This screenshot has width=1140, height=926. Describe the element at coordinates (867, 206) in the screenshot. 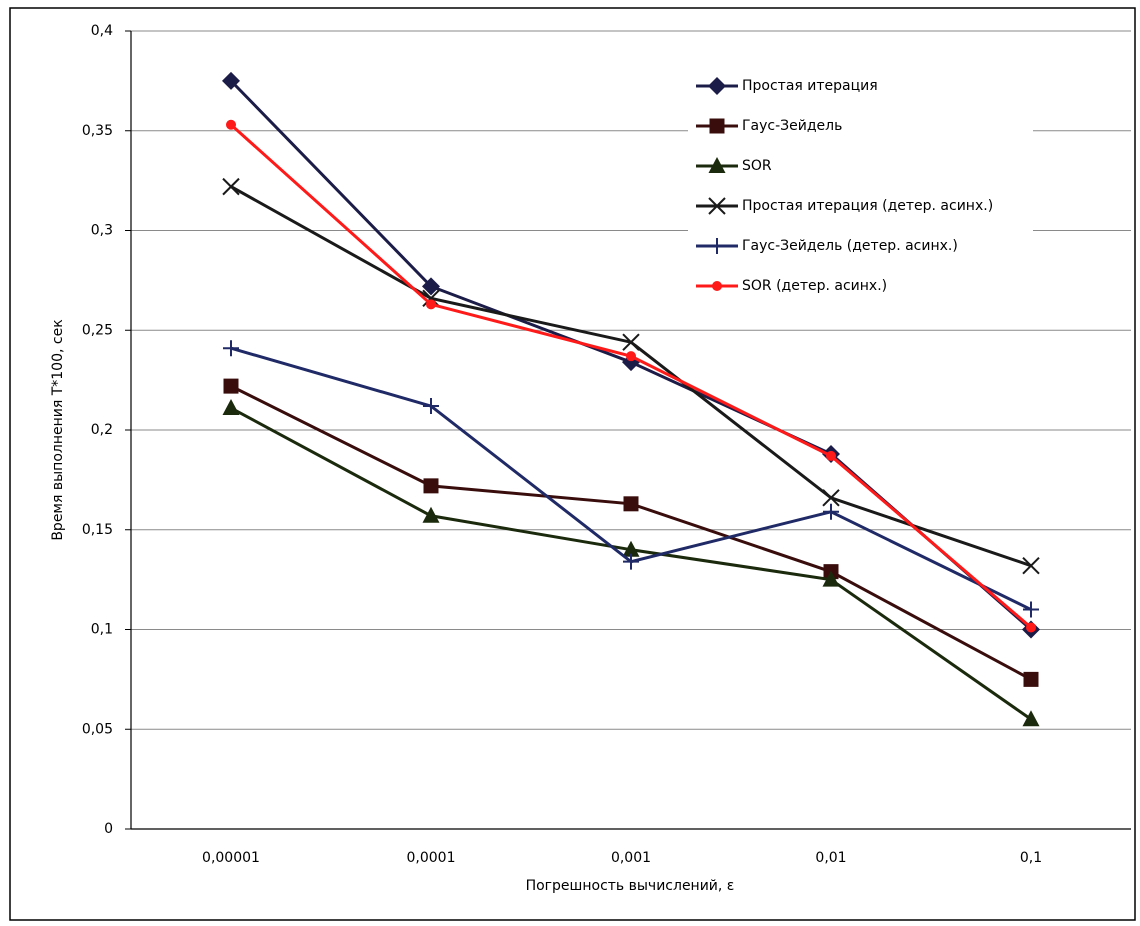

I see `legend-label: Простая итерация (детер. асинх.)` at that location.